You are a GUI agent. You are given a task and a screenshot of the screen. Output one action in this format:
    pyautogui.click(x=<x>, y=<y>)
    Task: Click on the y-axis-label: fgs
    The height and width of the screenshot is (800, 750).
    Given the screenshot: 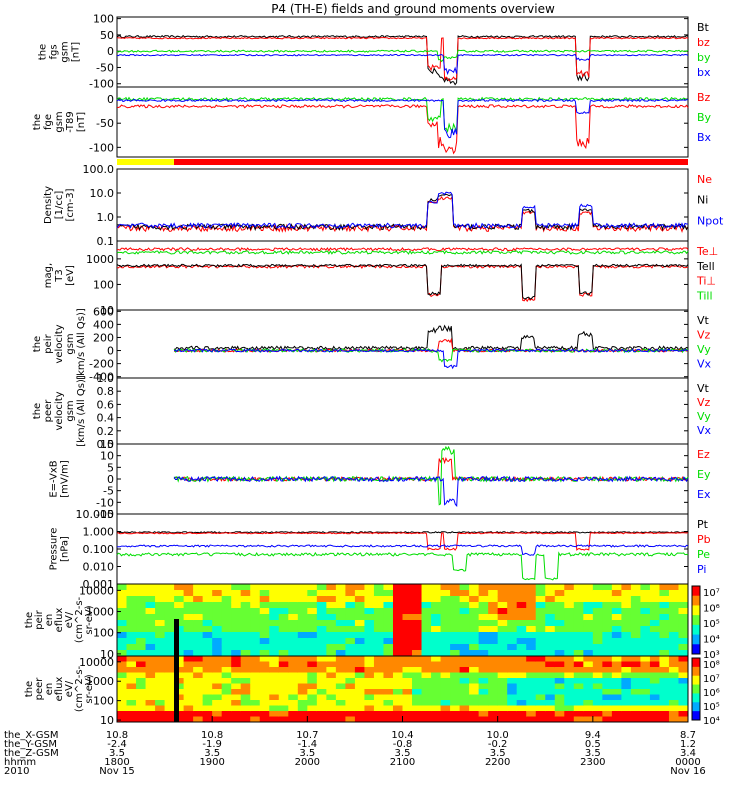 What is the action you would take?
    pyautogui.click(x=54, y=51)
    